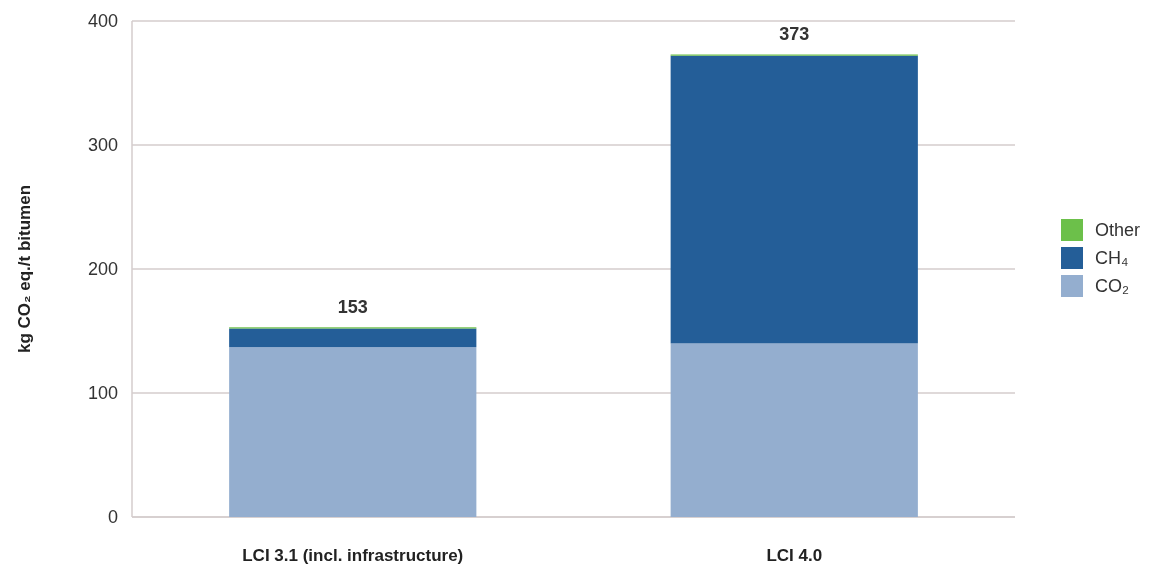  What do you see at coordinates (794, 34) in the screenshot?
I see `total-label: 373` at bounding box center [794, 34].